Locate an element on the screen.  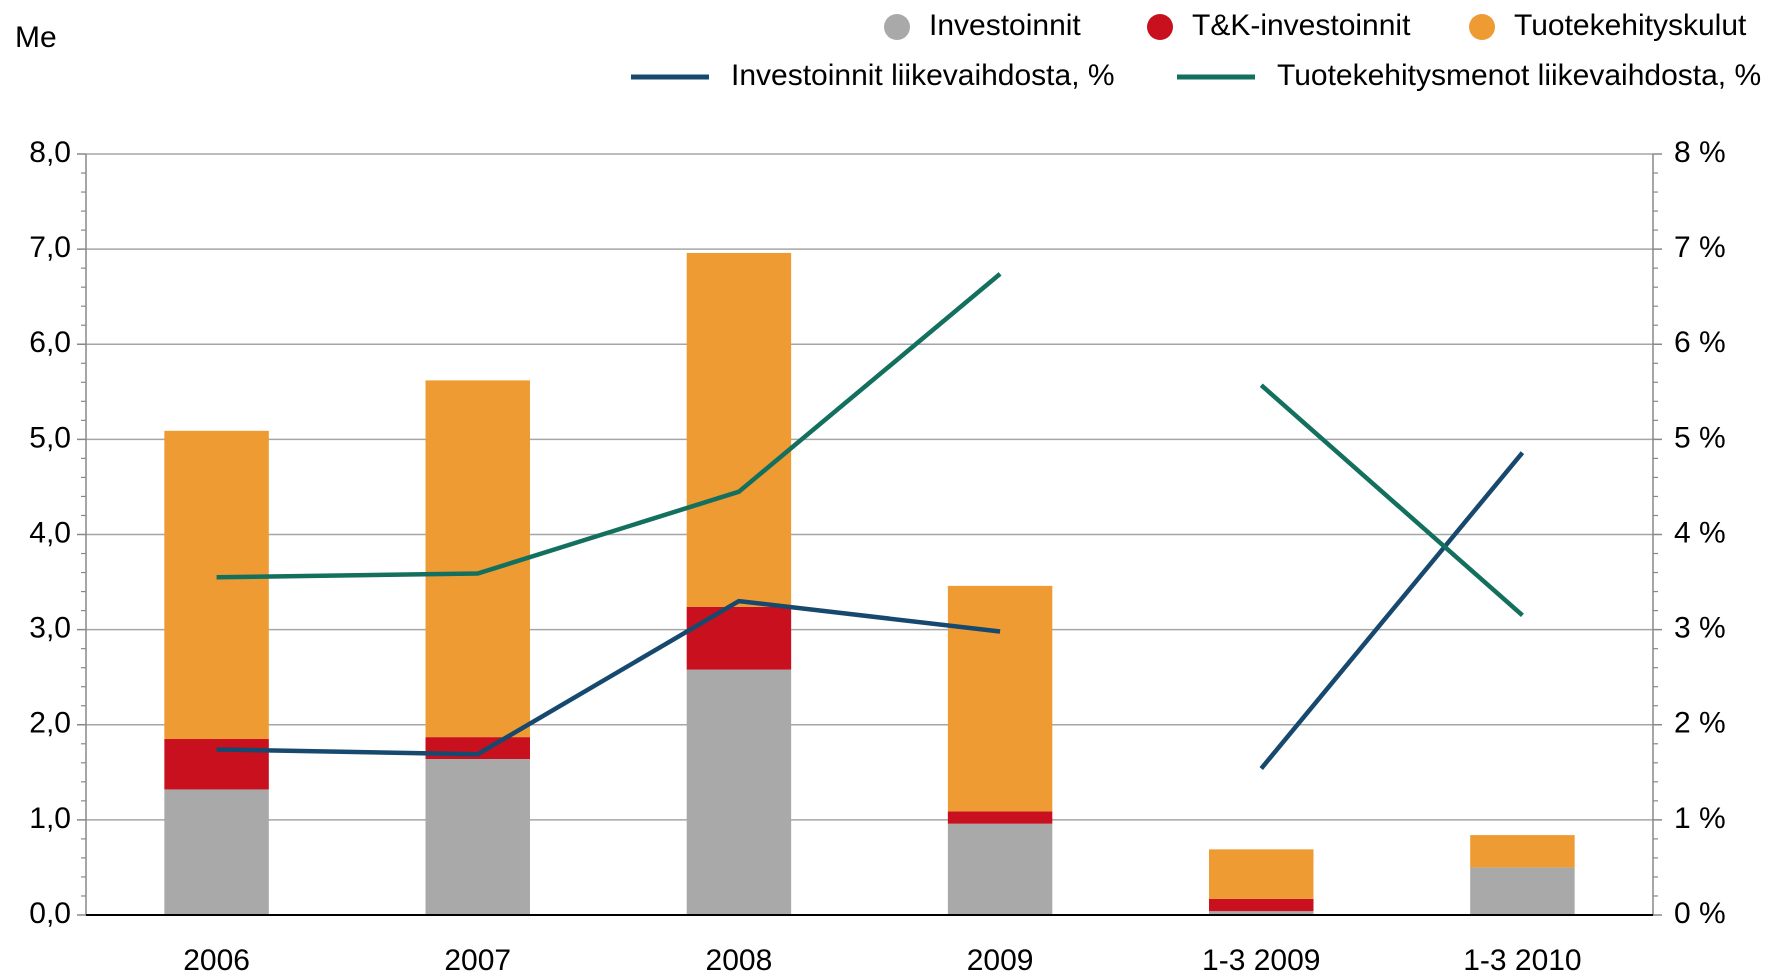
y-tick-label: 8,0 is located at coordinates (50, 152).